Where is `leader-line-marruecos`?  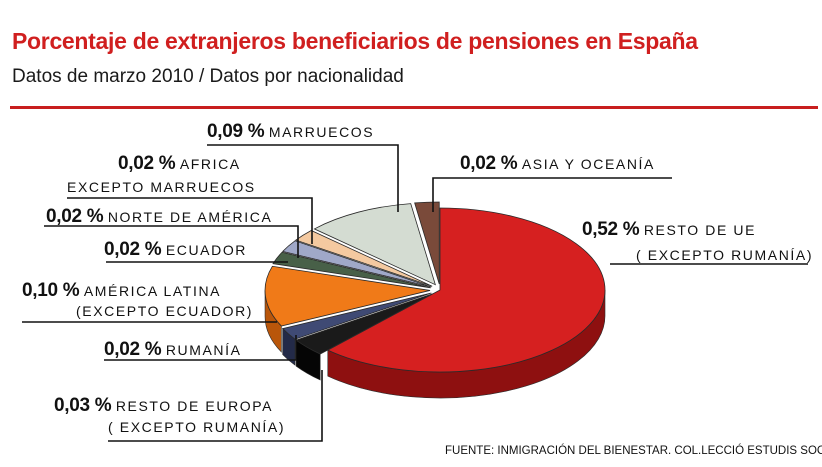
leader-line-marruecos is located at coordinates (303, 178).